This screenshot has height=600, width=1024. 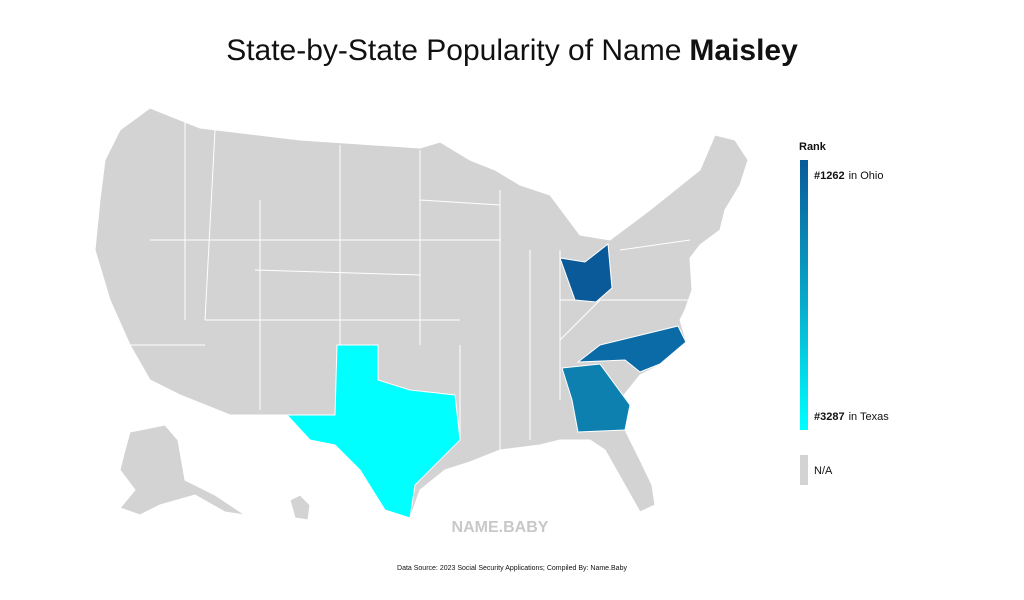 What do you see at coordinates (182, 470) in the screenshot?
I see `alaska` at bounding box center [182, 470].